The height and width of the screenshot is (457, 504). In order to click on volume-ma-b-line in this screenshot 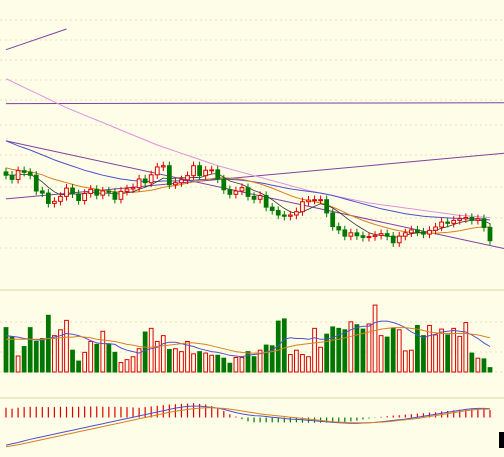, I will do `click(248, 340)`.